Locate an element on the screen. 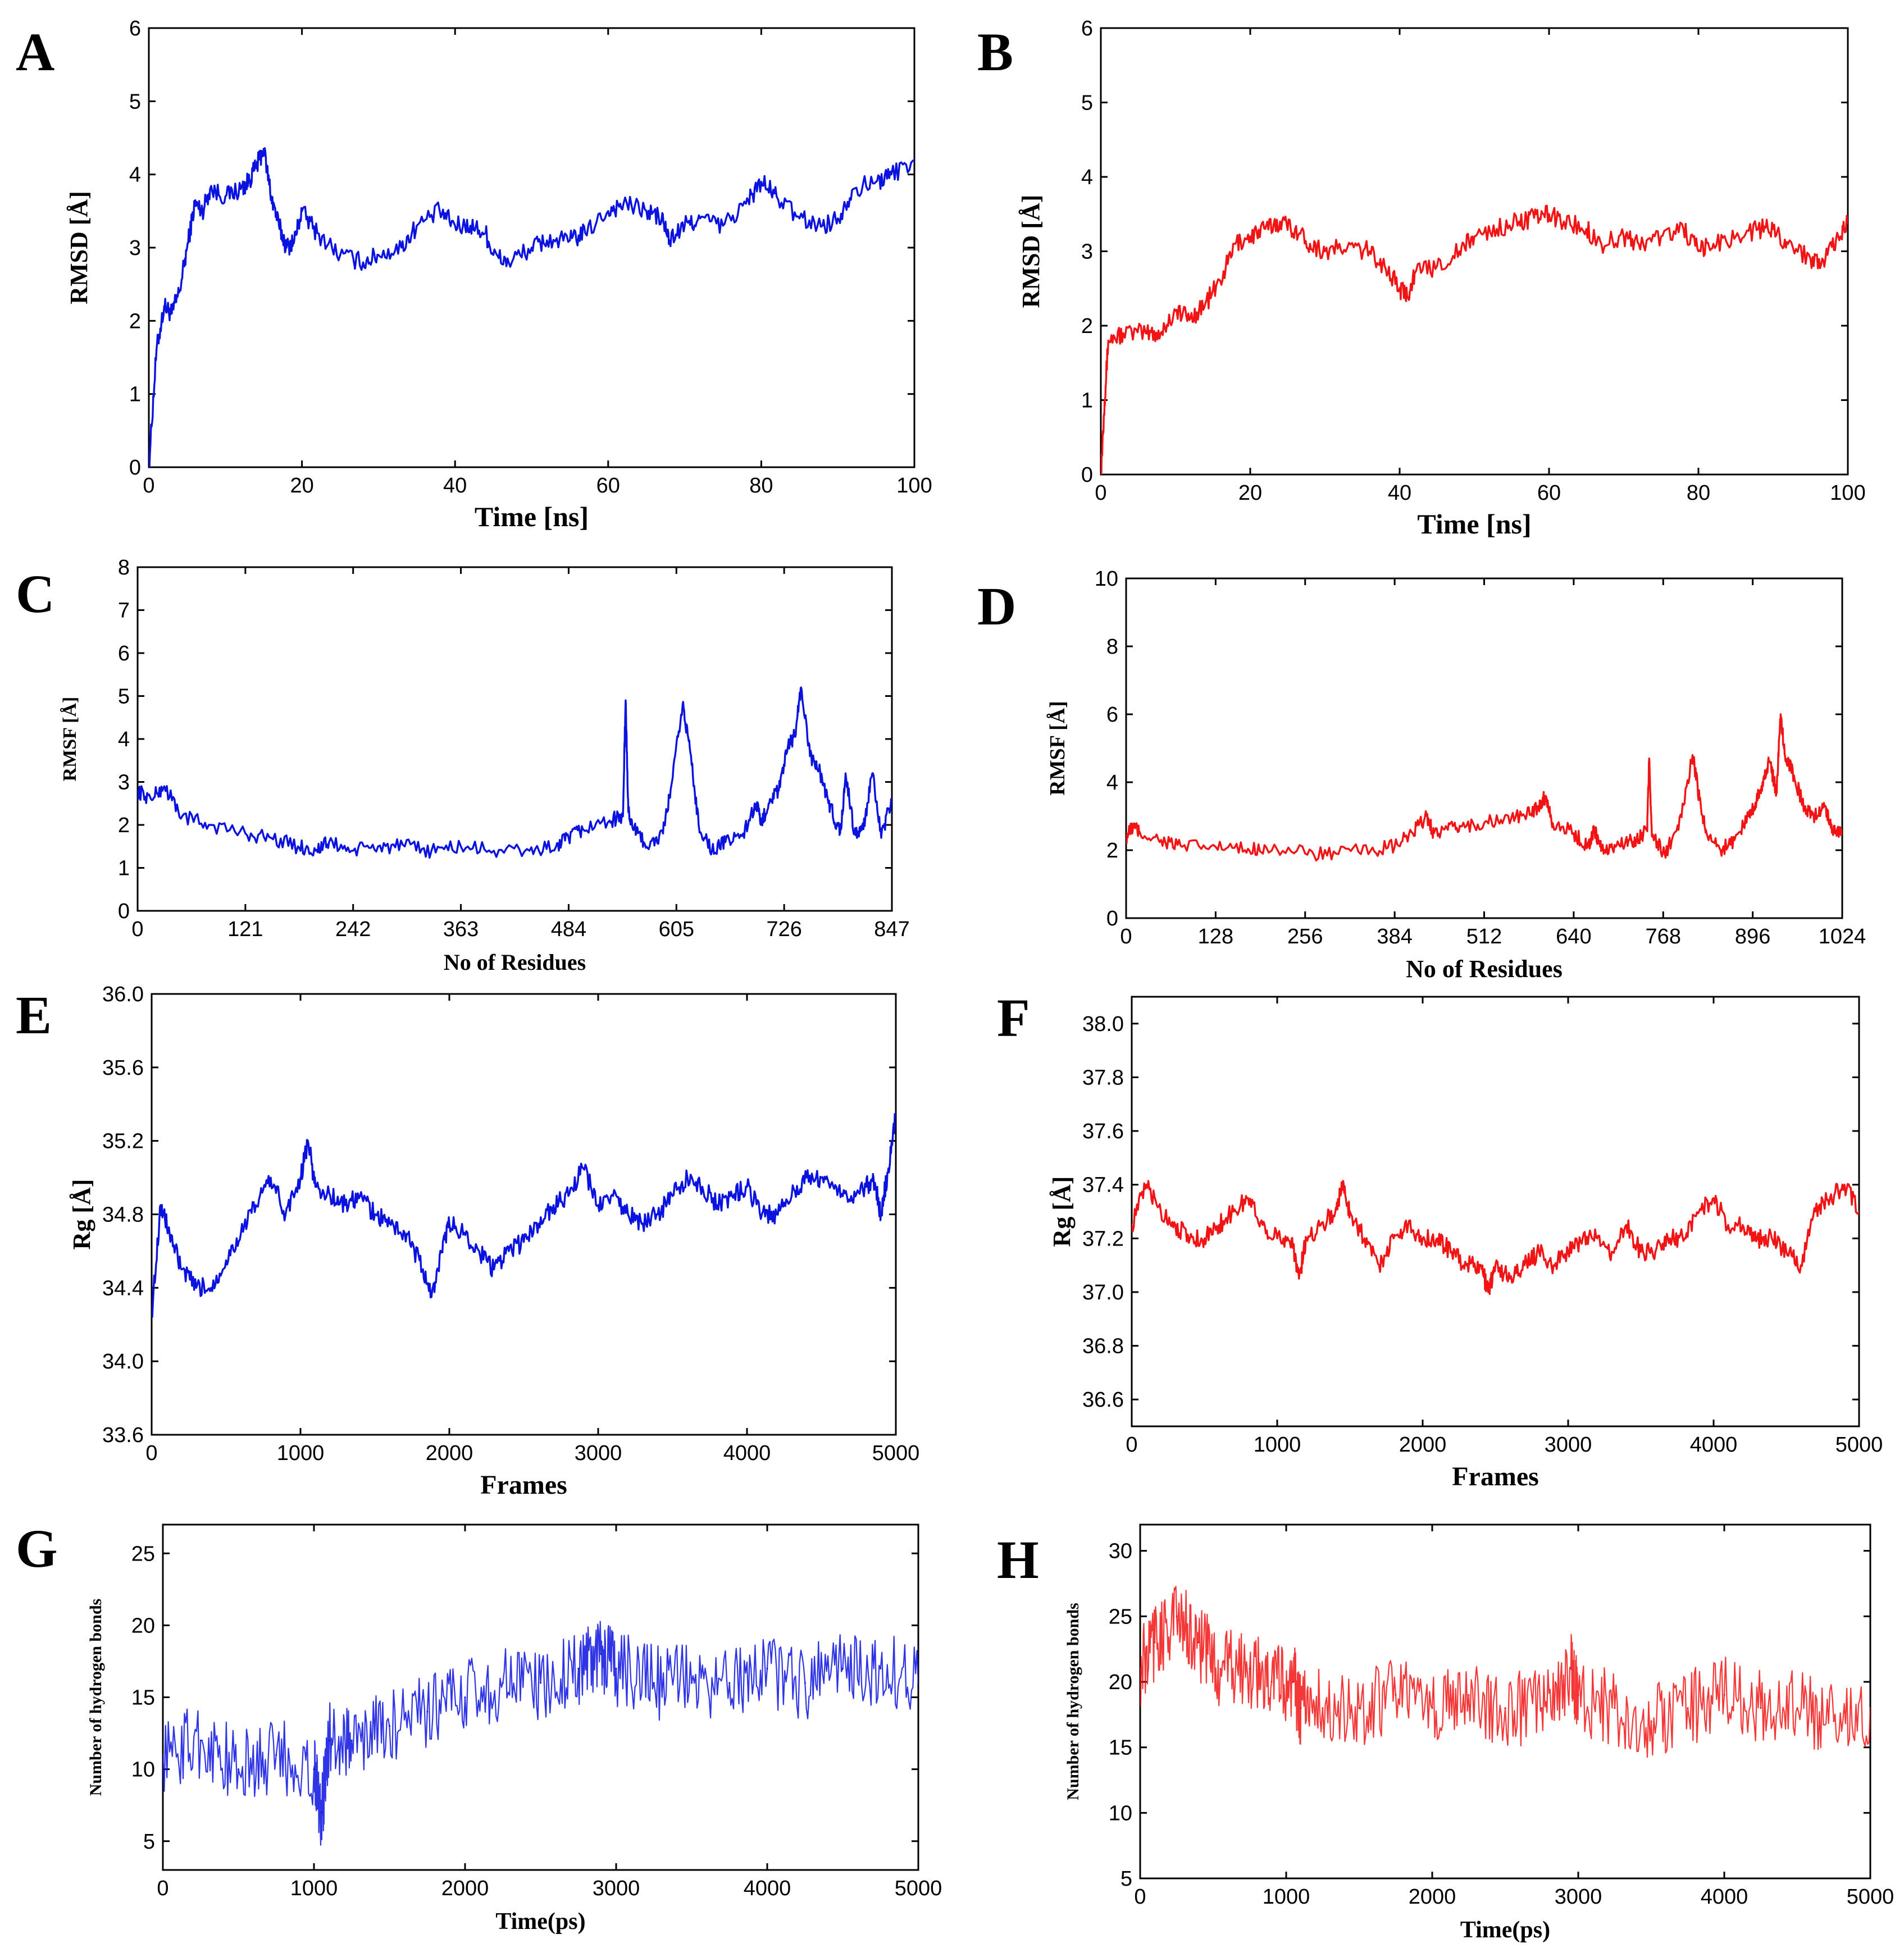  y-tick-label: 0 is located at coordinates (1087, 475).